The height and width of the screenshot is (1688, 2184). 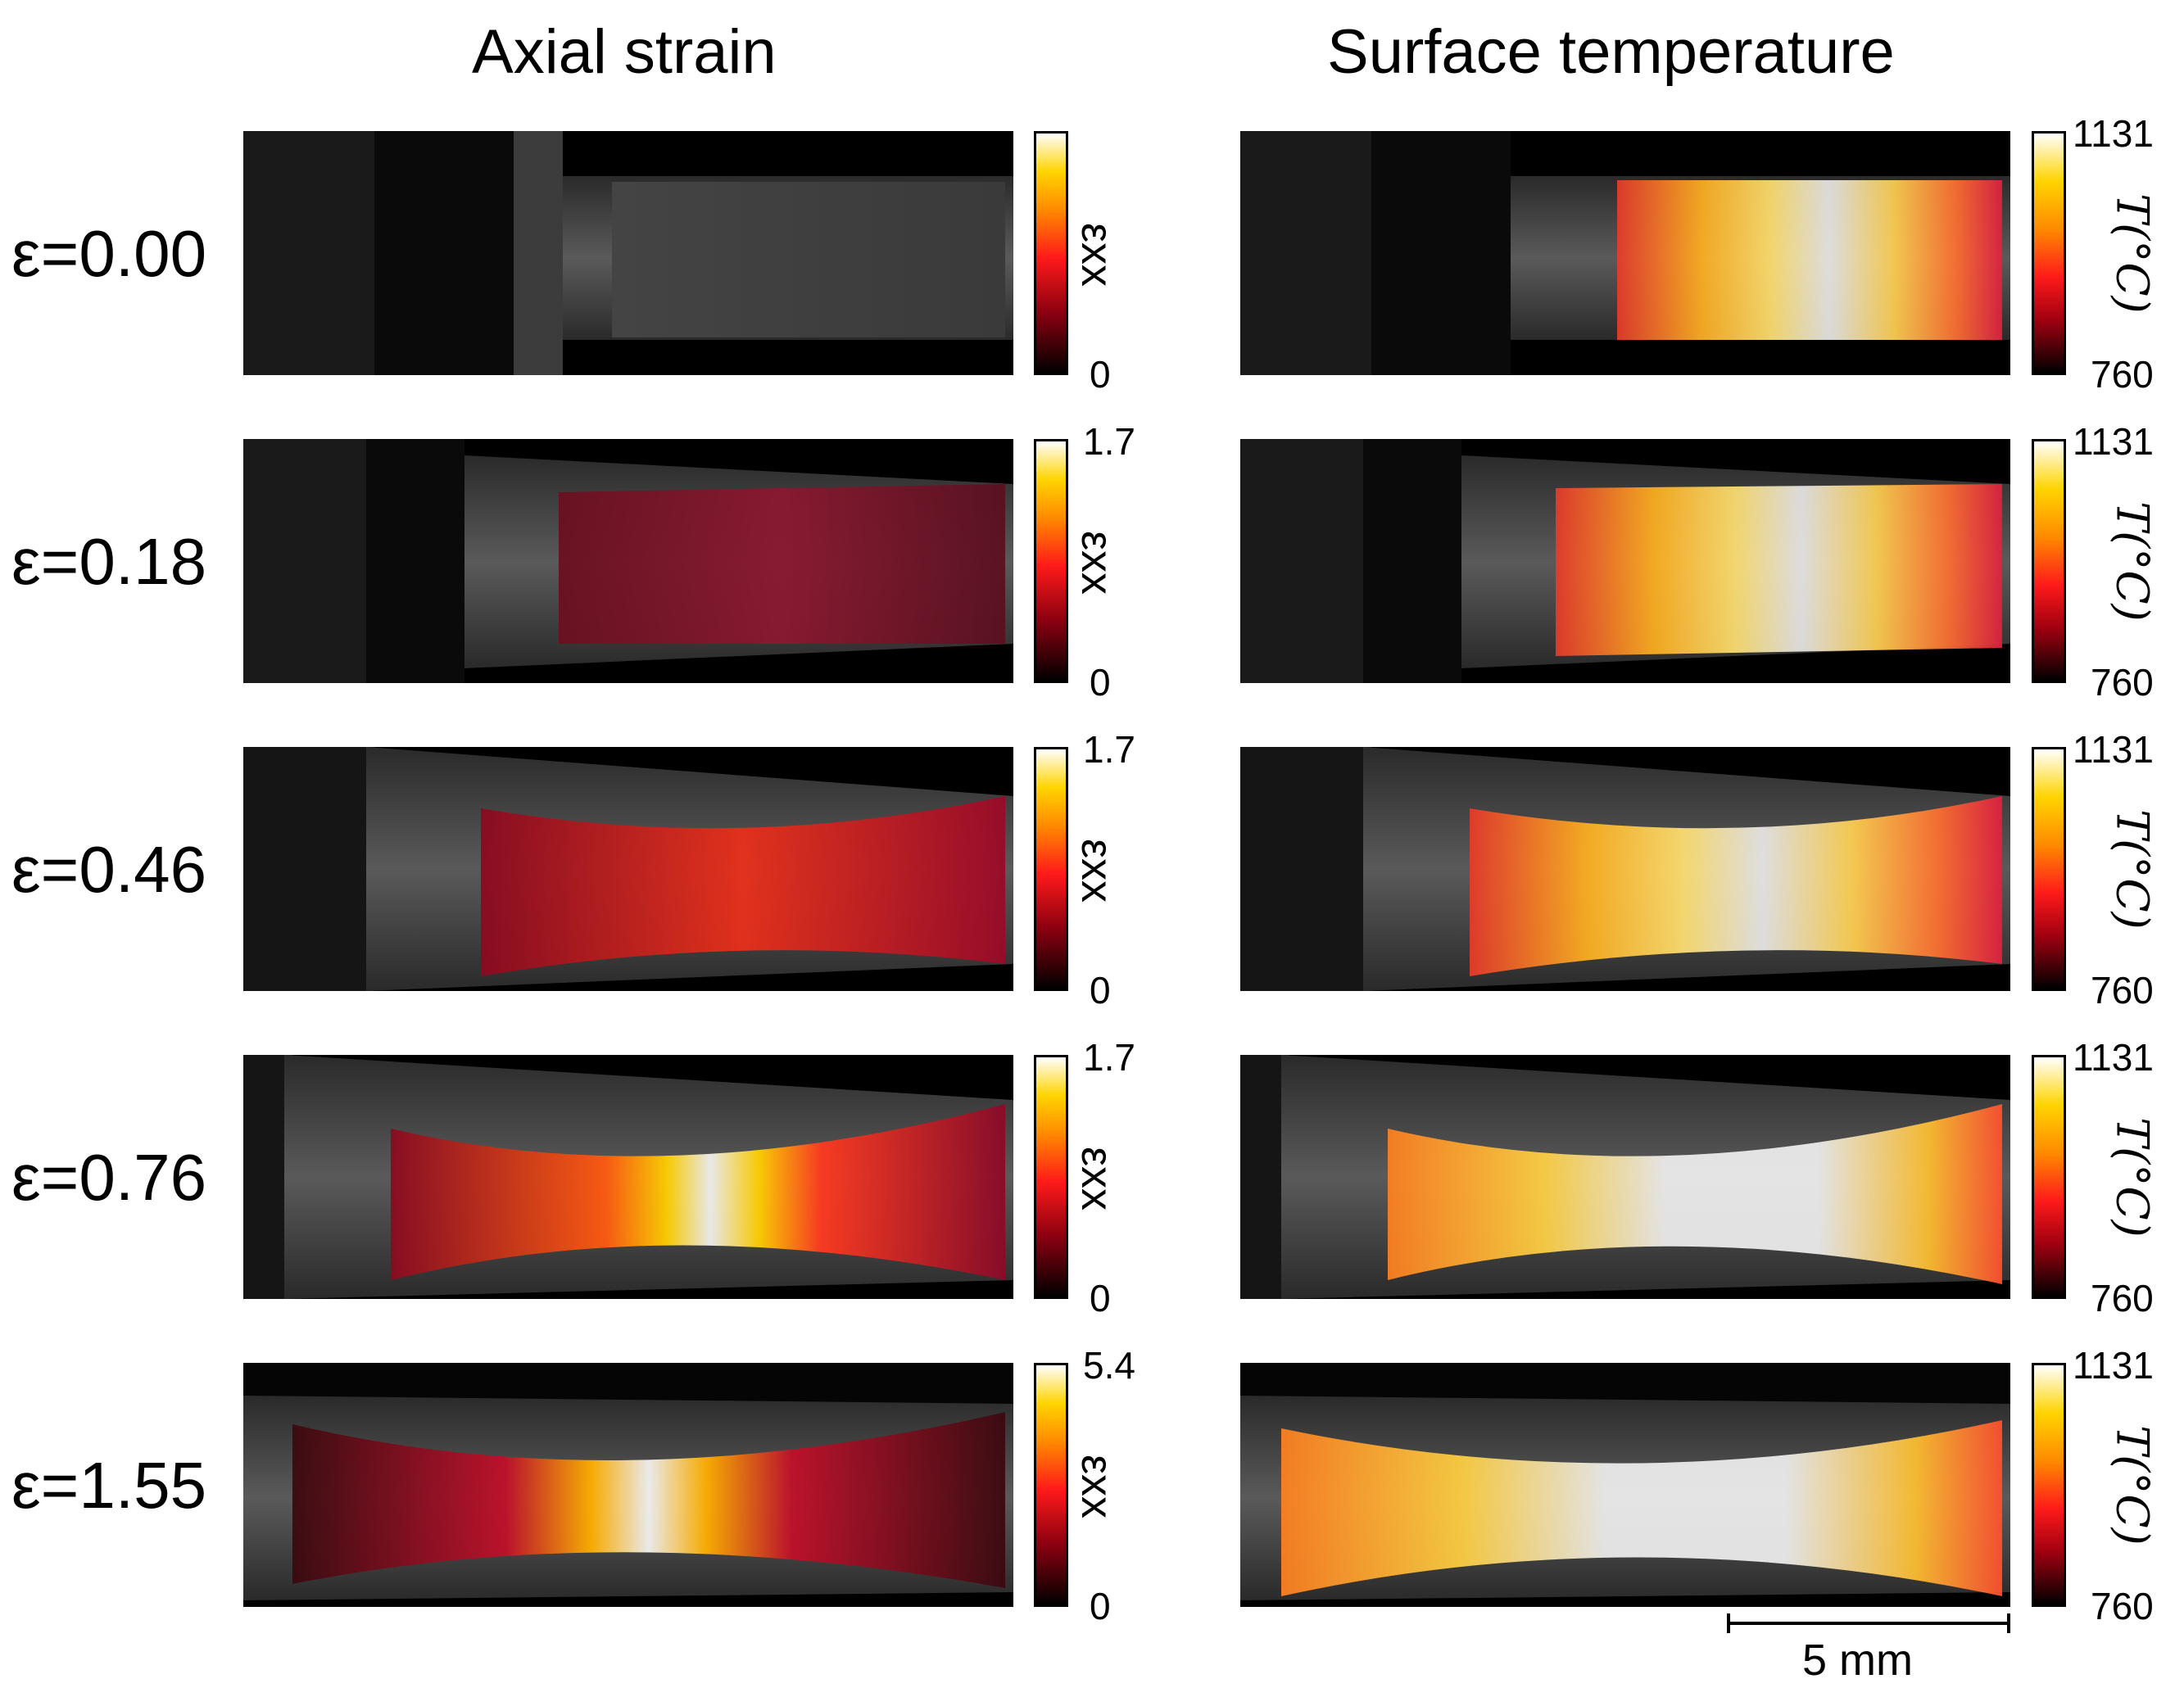 What do you see at coordinates (109, 1485) in the screenshot?
I see `row-label-4: ε=1.55` at bounding box center [109, 1485].